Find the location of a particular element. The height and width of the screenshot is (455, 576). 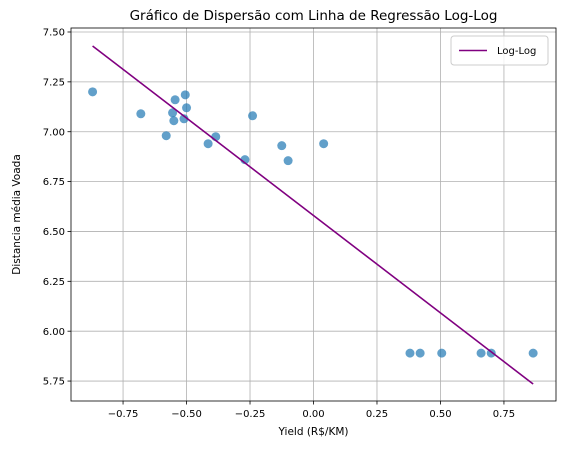

x-axis-label: Yield (R$/KM) is located at coordinates (313, 432).